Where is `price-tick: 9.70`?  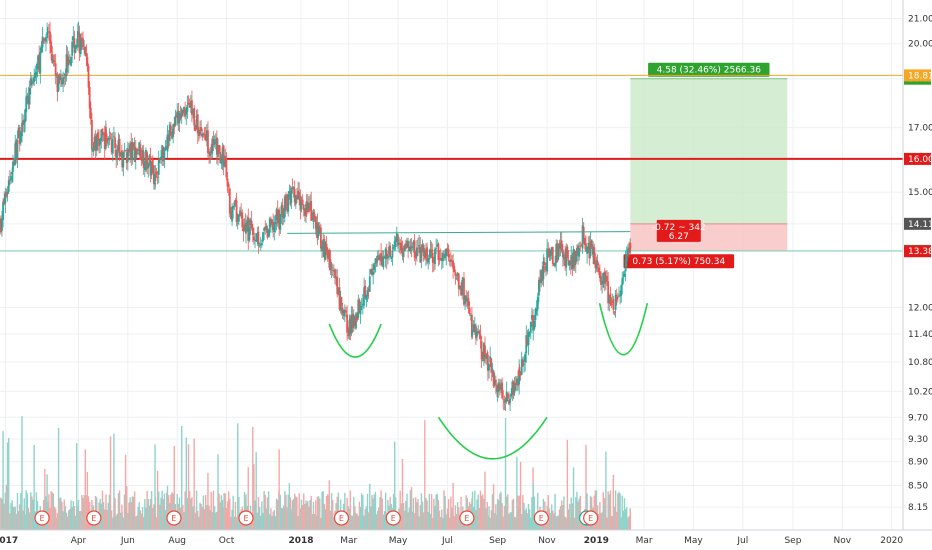
price-tick: 9.70 is located at coordinates (918, 418).